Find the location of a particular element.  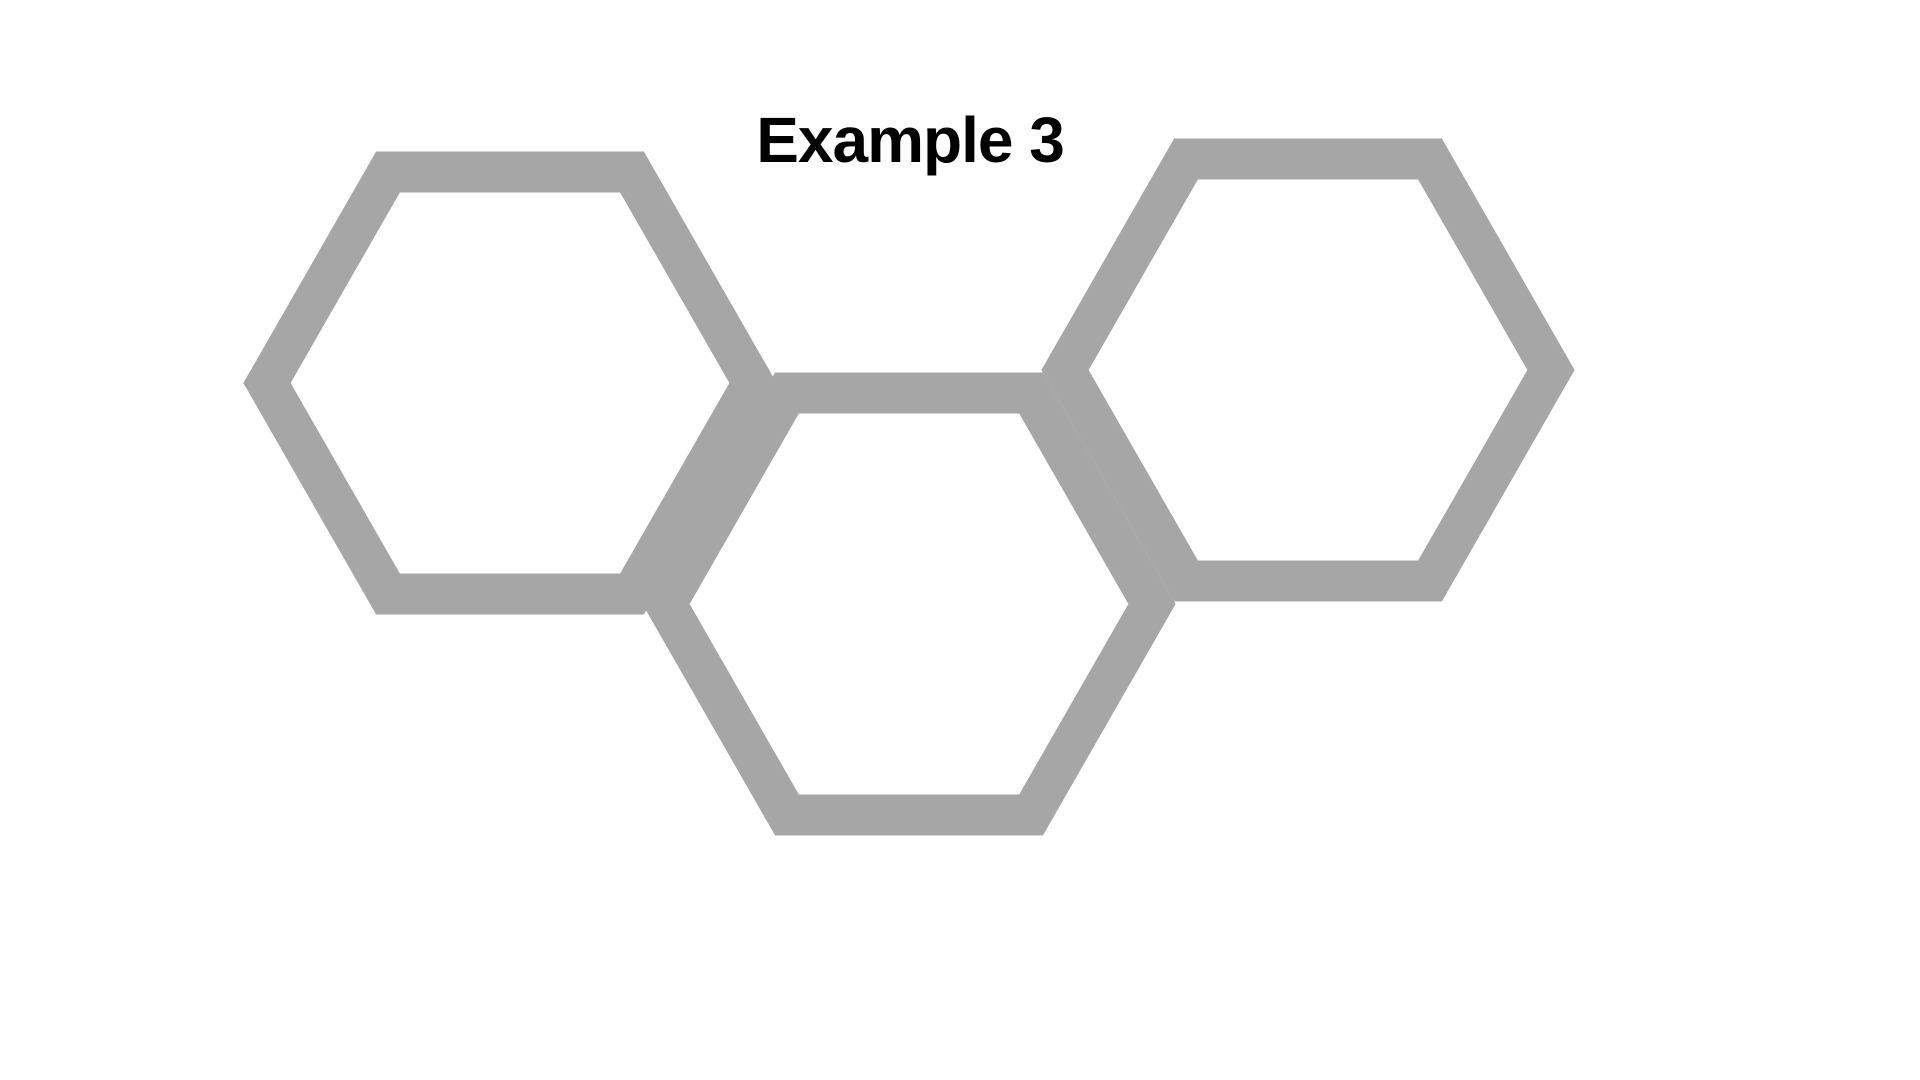

hexagon-right is located at coordinates (1308, 370).